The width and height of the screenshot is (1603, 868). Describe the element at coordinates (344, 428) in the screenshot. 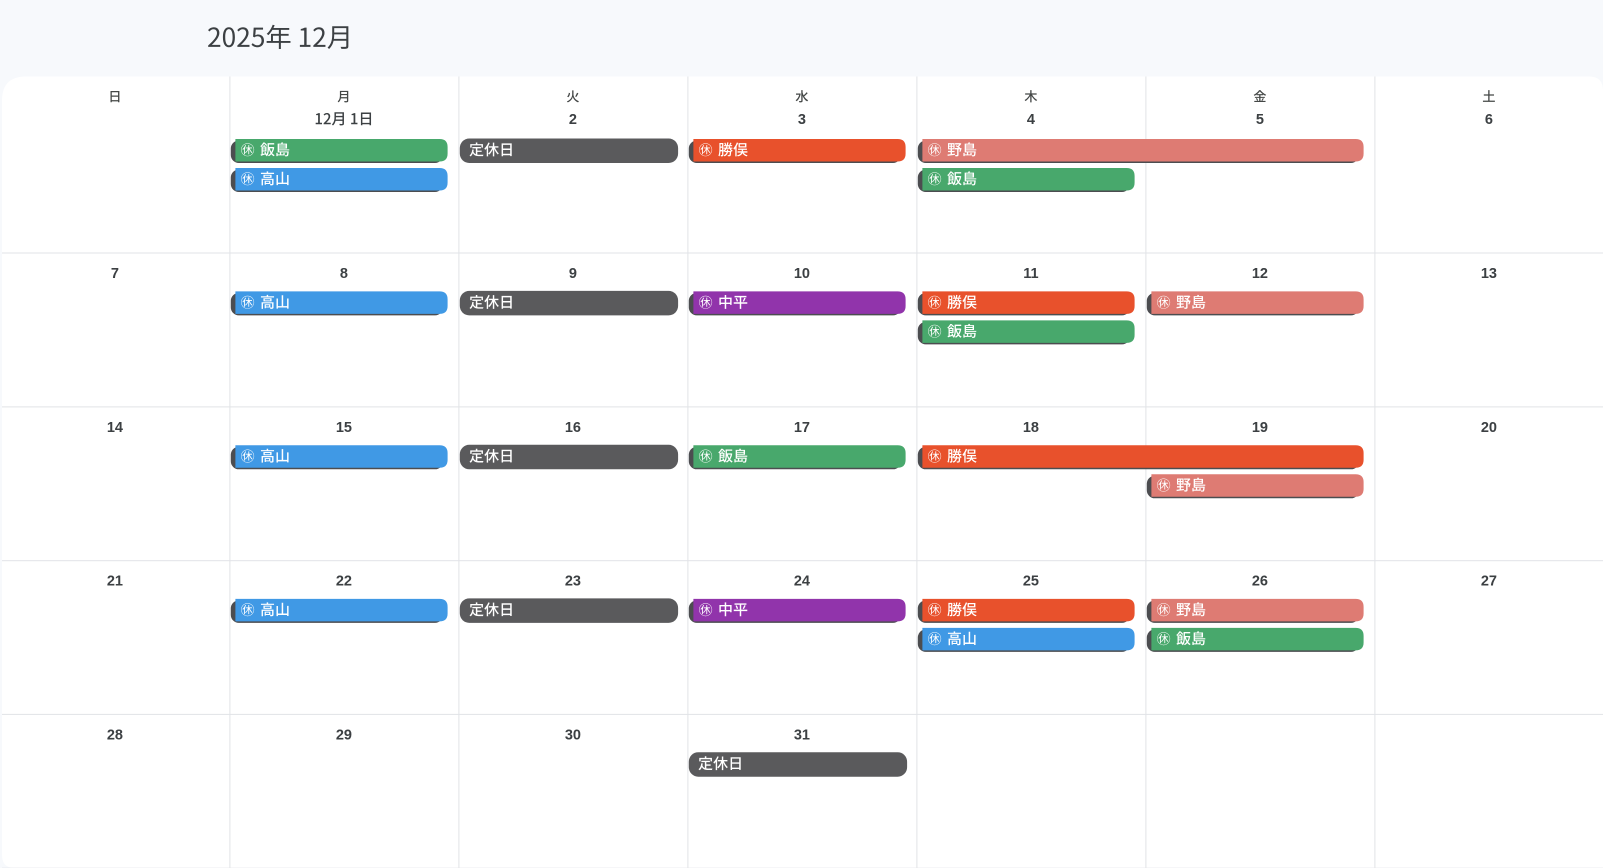

I see `svg-text: 15` at that location.